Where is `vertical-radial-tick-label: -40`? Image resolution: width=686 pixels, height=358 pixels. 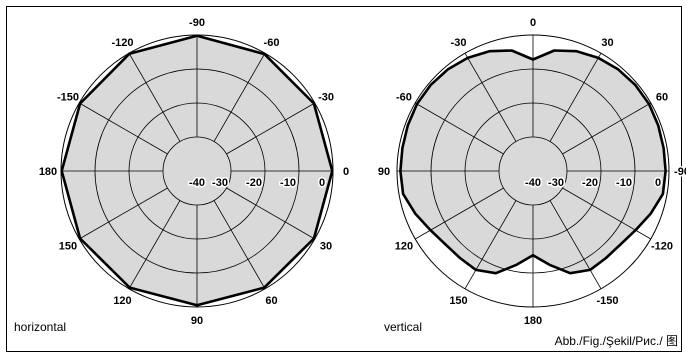 vertical-radial-tick-label: -40 is located at coordinates (533, 183).